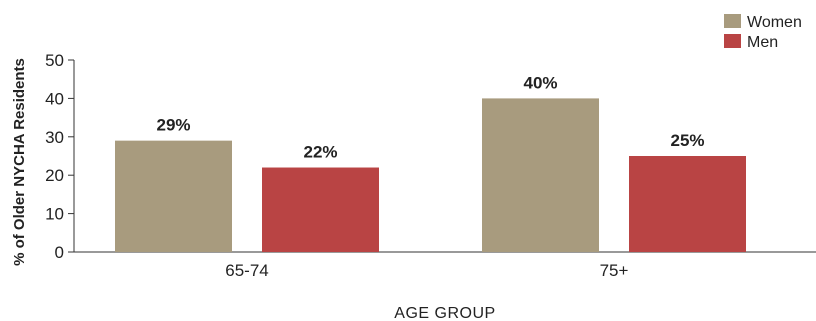 Image resolution: width=816 pixels, height=321 pixels. Describe the element at coordinates (763, 32) in the screenshot. I see `legend: Women Men` at that location.